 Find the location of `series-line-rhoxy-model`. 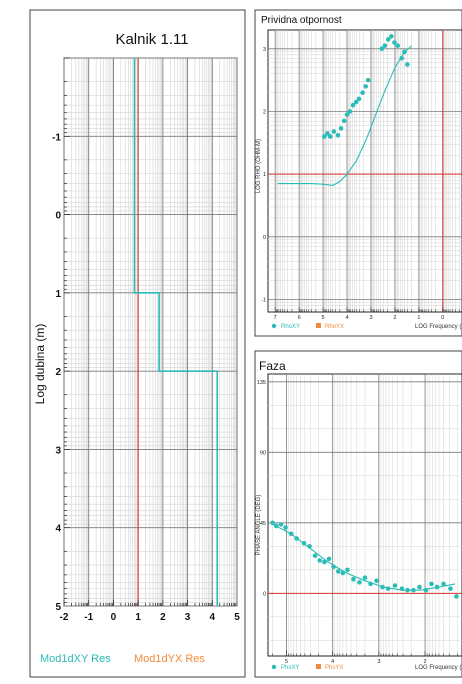

series-line-rhoxy-model is located at coordinates (345, 115).